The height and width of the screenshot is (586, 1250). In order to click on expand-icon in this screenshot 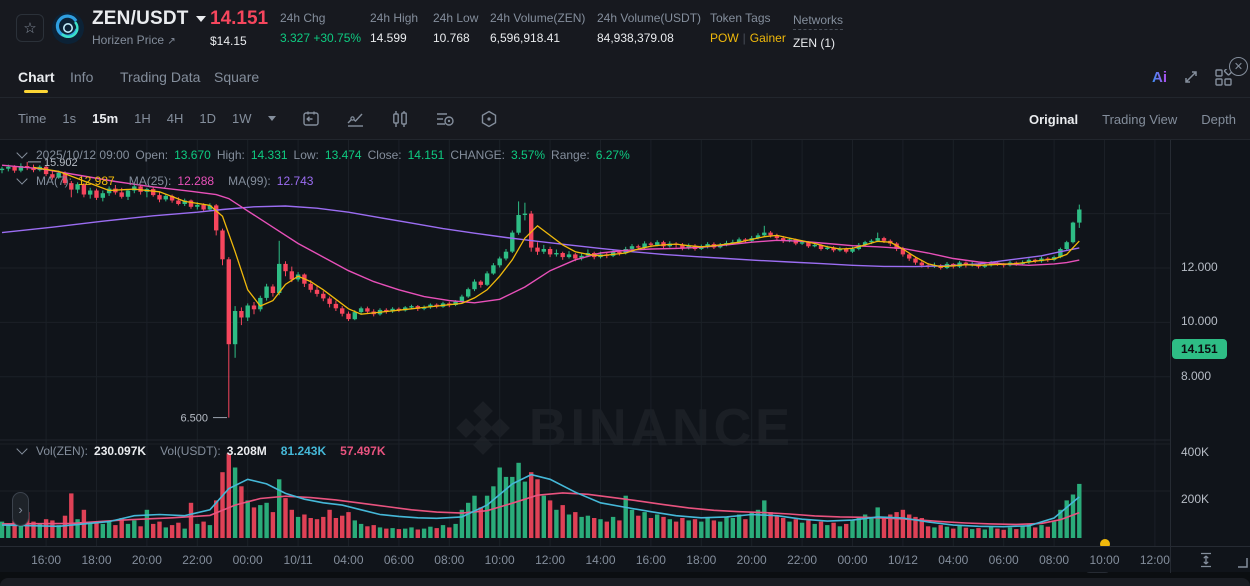, I will do `click(1191, 77)`.